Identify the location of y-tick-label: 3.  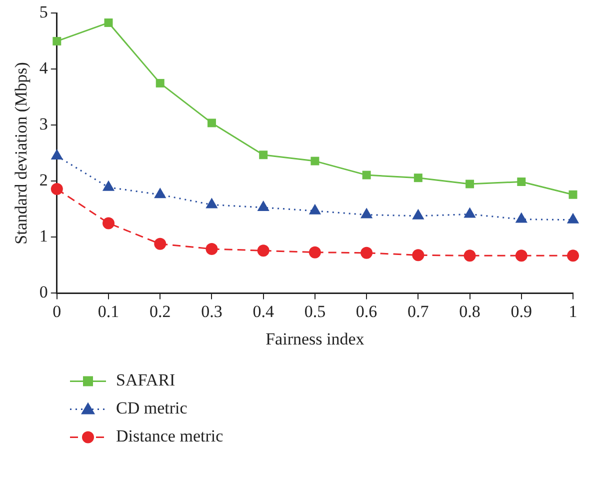
(43, 124).